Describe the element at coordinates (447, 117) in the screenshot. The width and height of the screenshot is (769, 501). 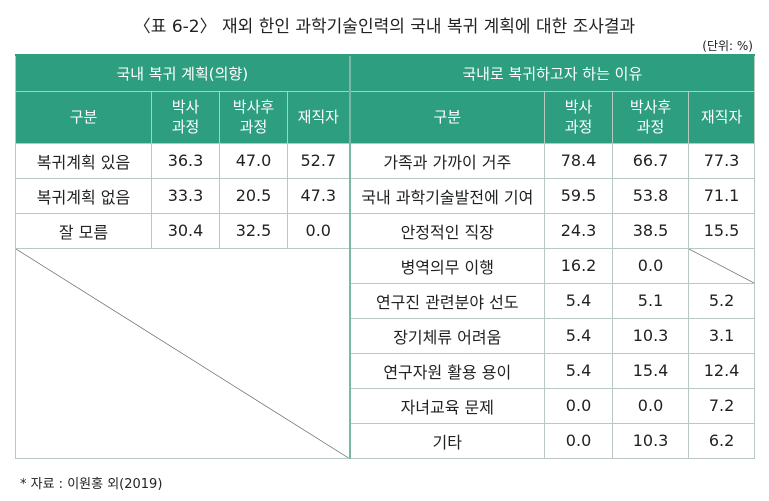
I see `right-header-category: 구분` at that location.